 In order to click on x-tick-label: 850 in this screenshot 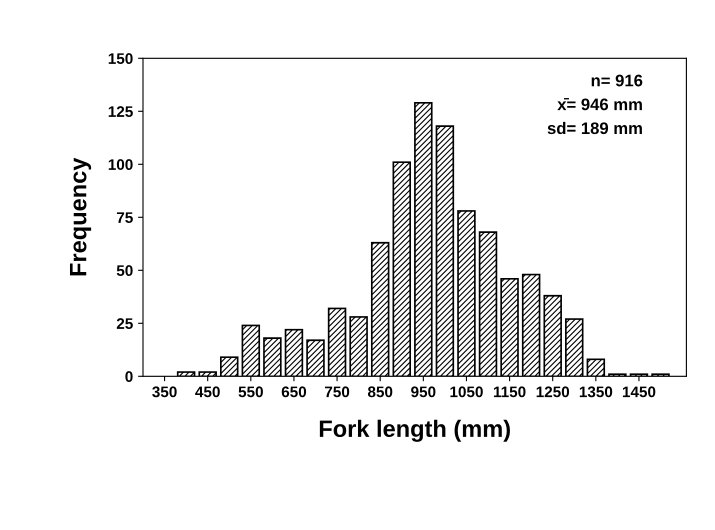, I will do `click(380, 392)`.